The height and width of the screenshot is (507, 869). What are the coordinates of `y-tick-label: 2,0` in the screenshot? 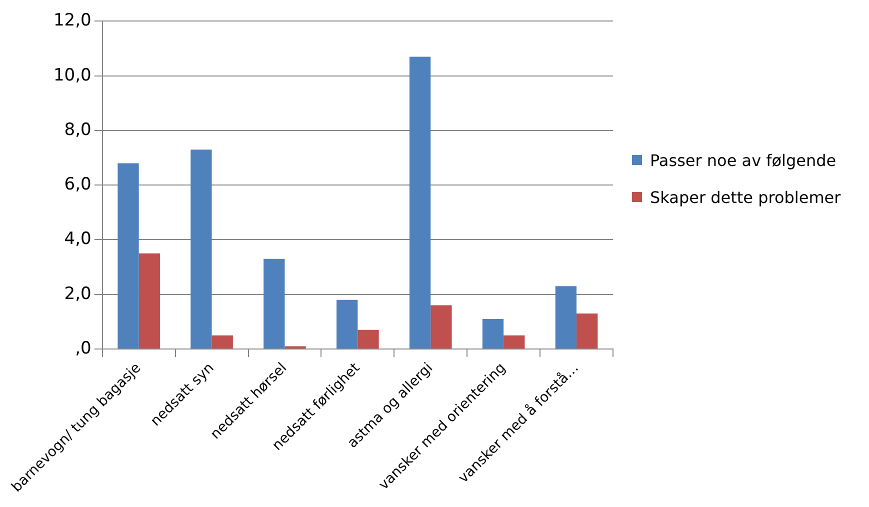 It's located at (78, 294).